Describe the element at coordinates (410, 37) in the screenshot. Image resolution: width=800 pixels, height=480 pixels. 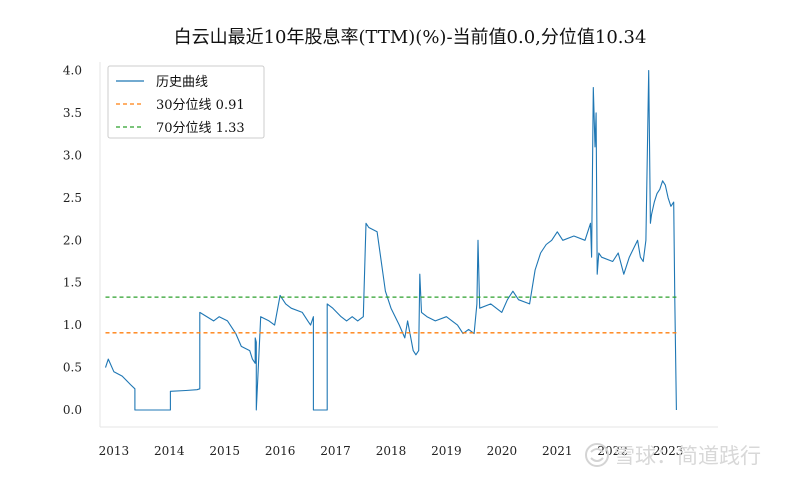
I see `chart-title: 白云山最近10年股息率(TTM)(%)-当前值0.0,分位值10.34` at that location.